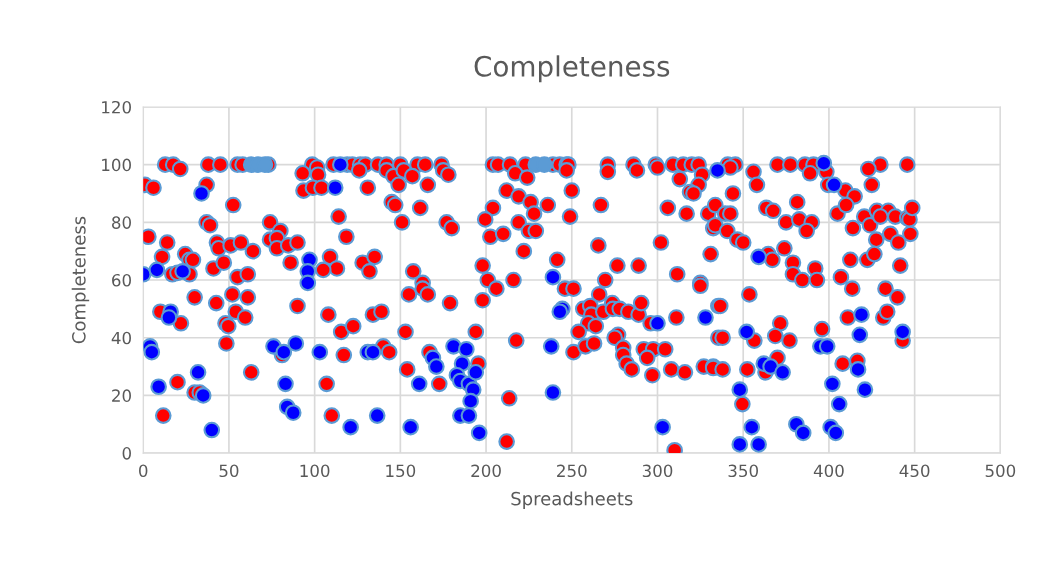  What do you see at coordinates (572, 69) in the screenshot?
I see `chart-title: Completeness` at bounding box center [572, 69].